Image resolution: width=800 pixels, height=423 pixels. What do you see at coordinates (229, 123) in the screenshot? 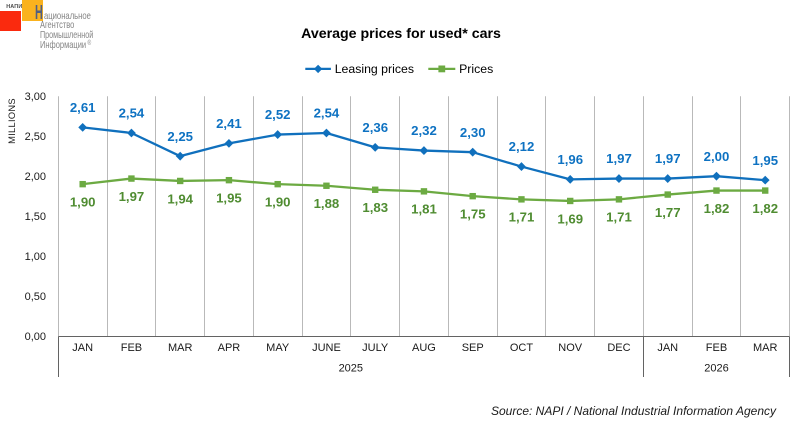
I see `svg-text: 2,41` at bounding box center [229, 123].